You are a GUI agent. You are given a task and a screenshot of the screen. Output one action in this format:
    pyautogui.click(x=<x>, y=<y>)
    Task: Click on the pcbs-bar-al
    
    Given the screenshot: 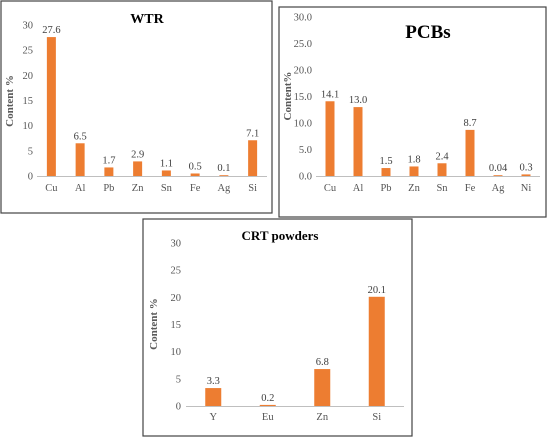 What is the action you would take?
    pyautogui.click(x=358, y=141)
    